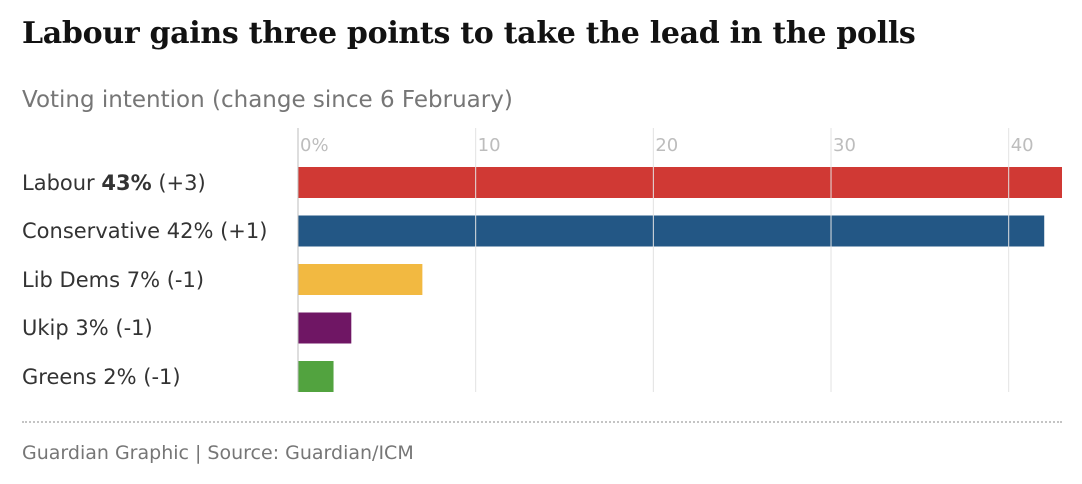 Image resolution: width=1082 pixels, height=484 pixels. I want to click on footer-divider, so click(542, 422).